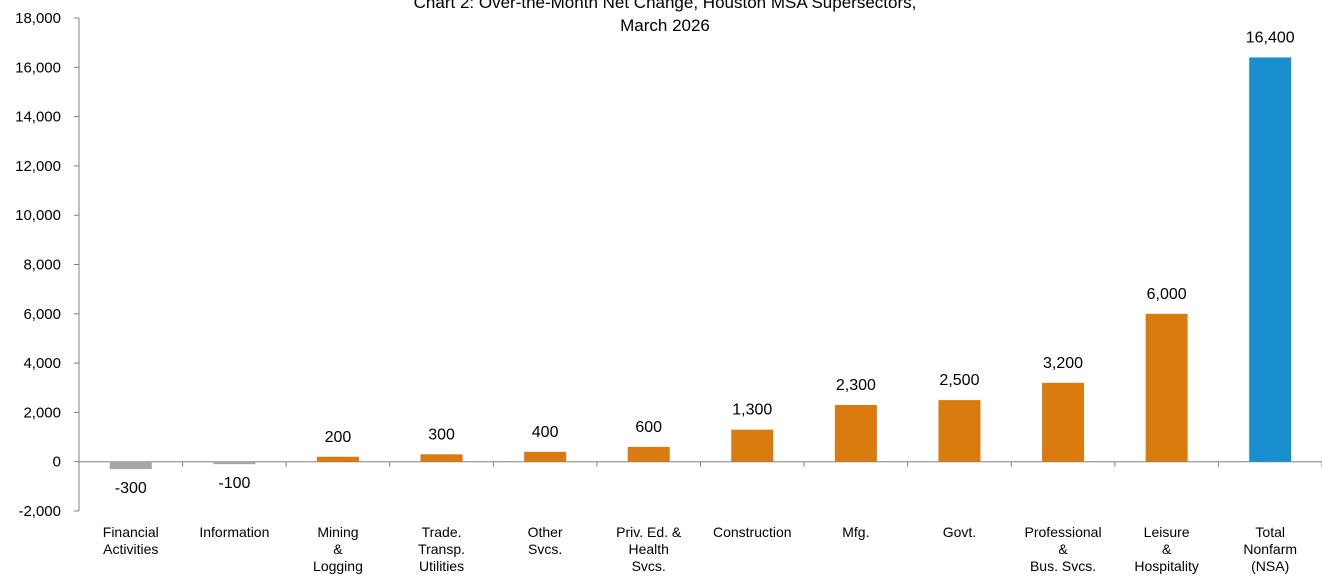 The height and width of the screenshot is (580, 1322). I want to click on category-label: Mfg., so click(855, 532).